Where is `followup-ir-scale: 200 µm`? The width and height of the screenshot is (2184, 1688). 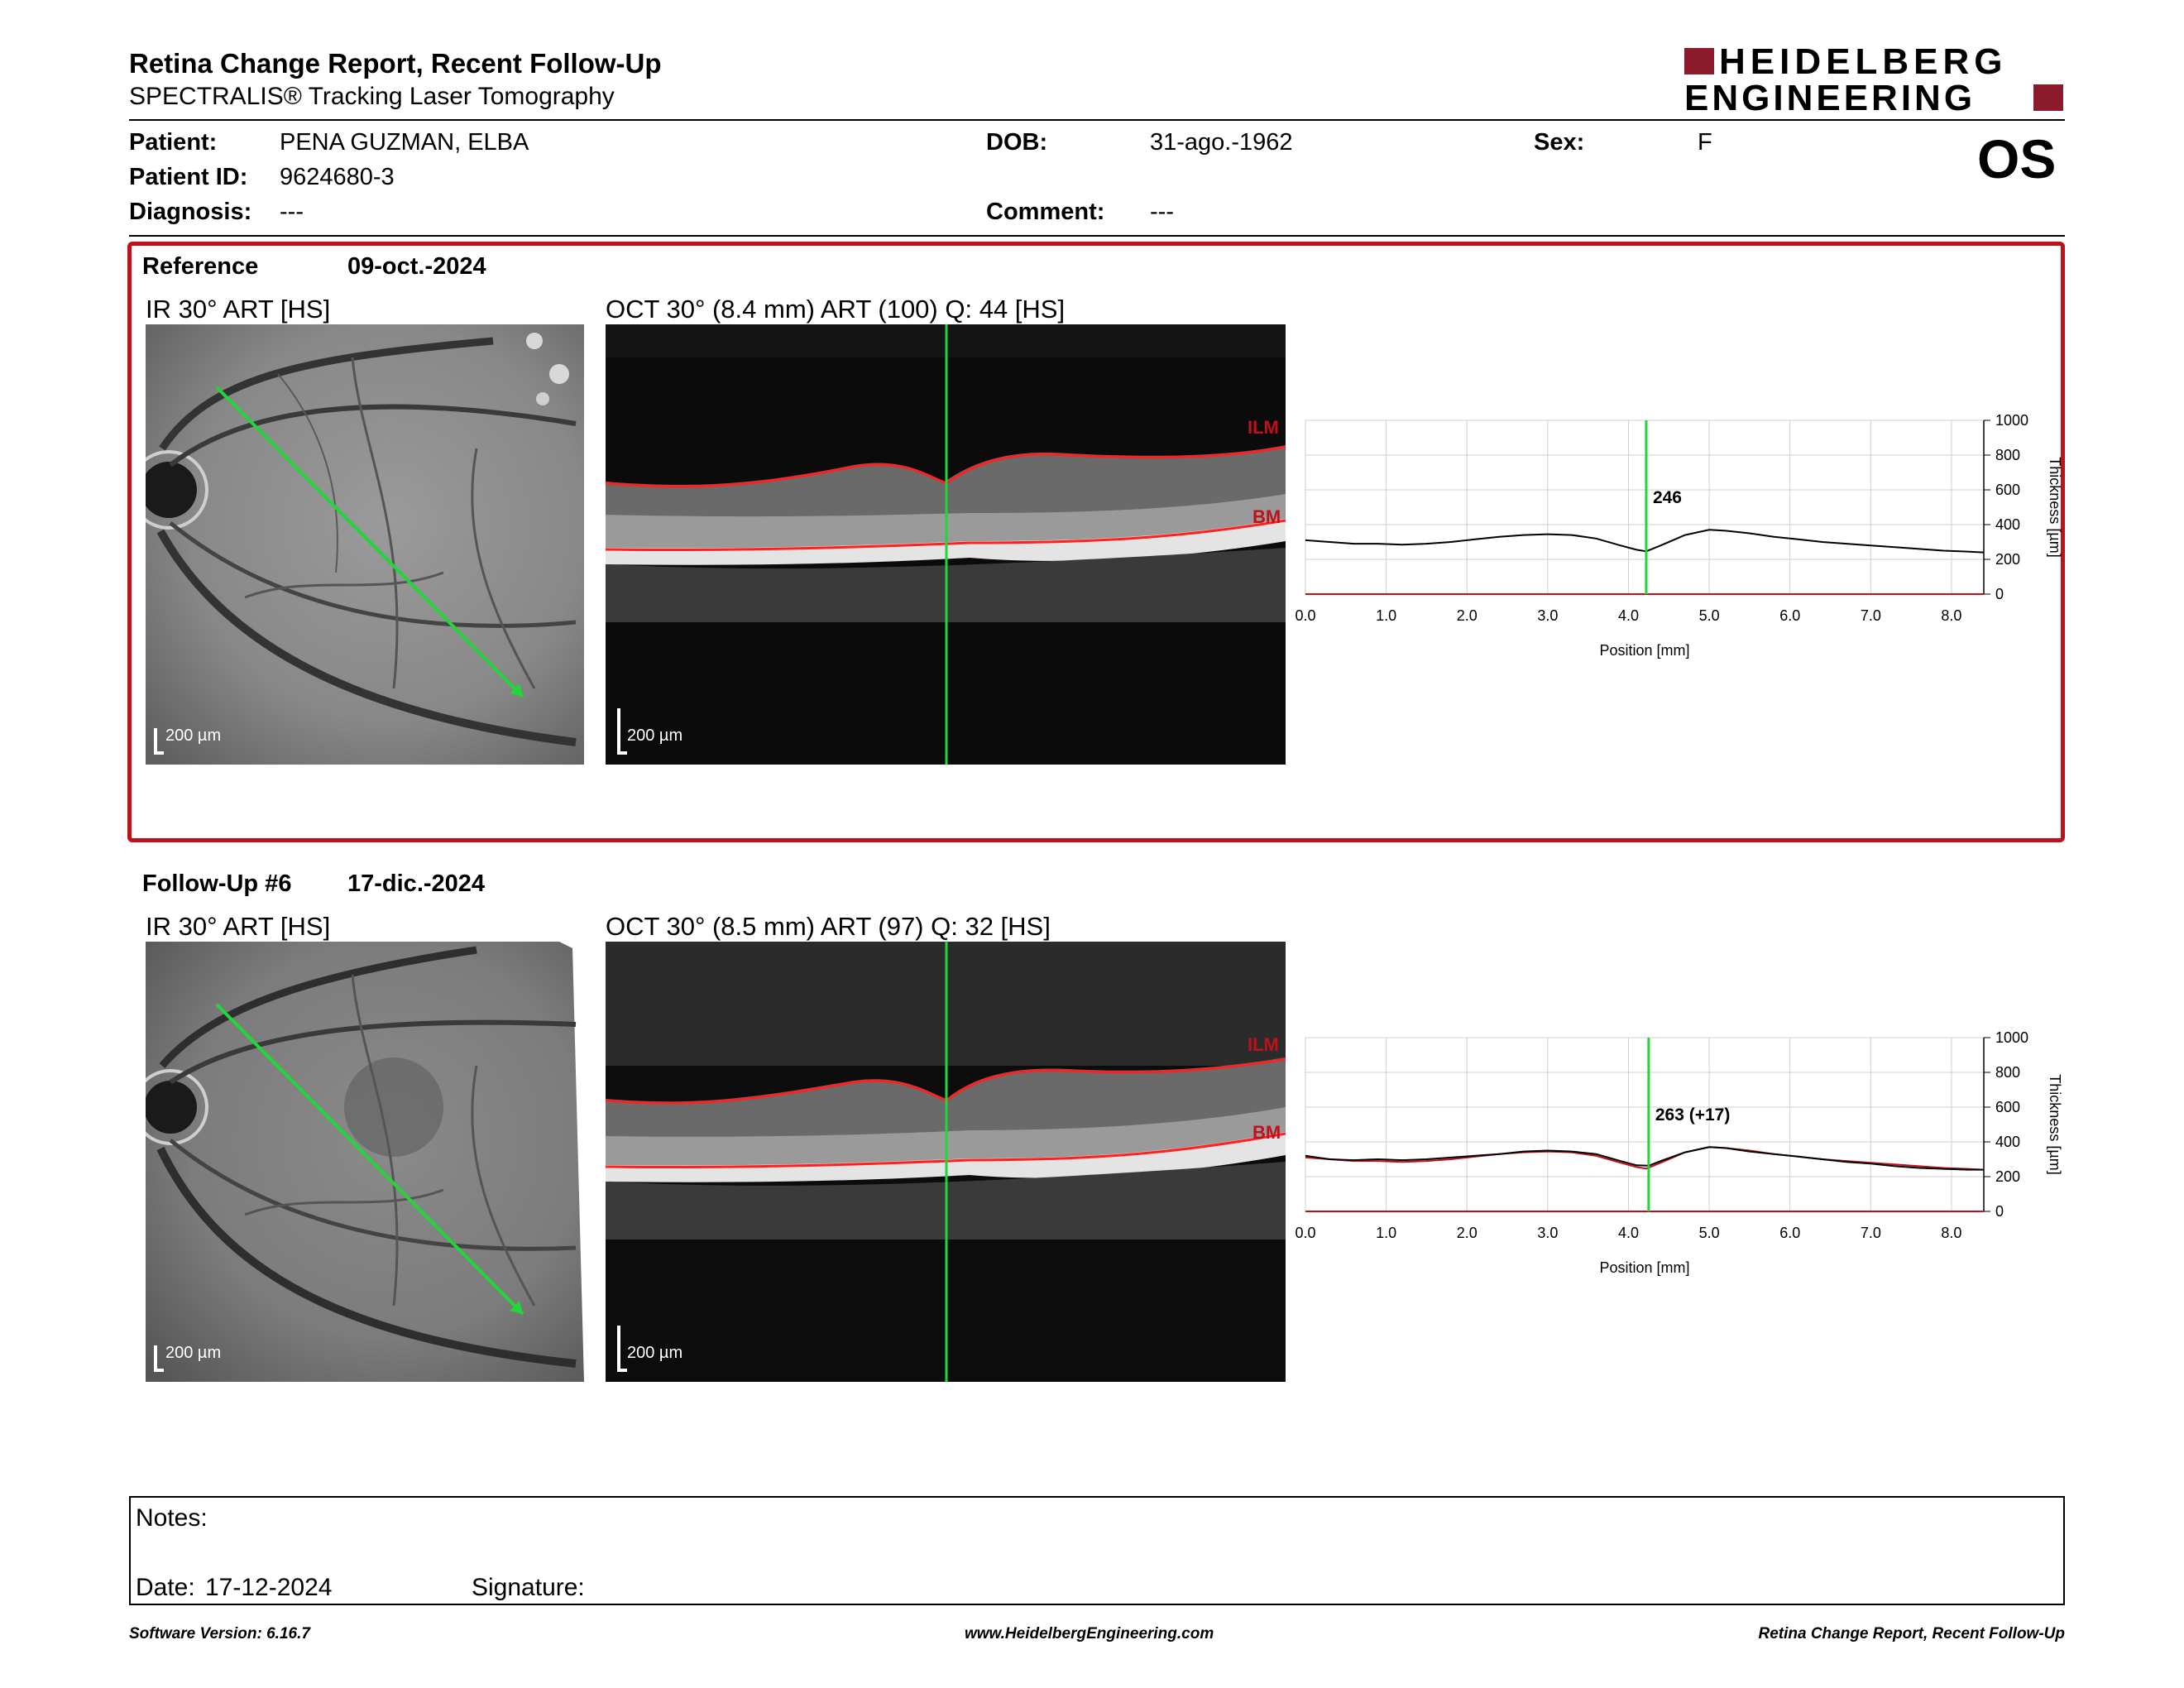
followup-ir-scale: 200 µm is located at coordinates (193, 1353).